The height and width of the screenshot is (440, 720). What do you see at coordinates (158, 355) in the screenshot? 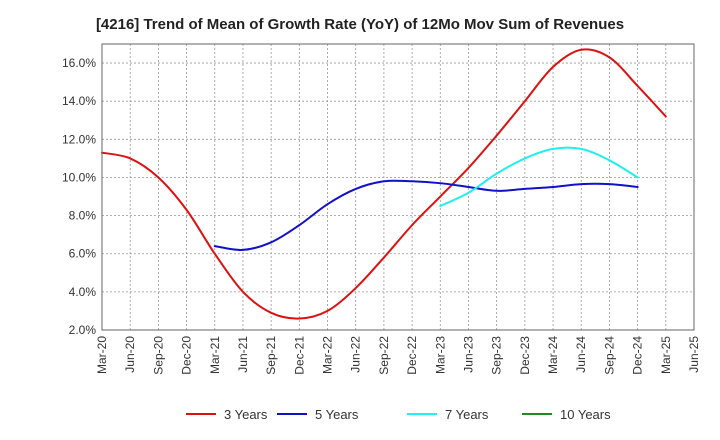
I see `x-tick-label: Sep-20` at bounding box center [158, 355].